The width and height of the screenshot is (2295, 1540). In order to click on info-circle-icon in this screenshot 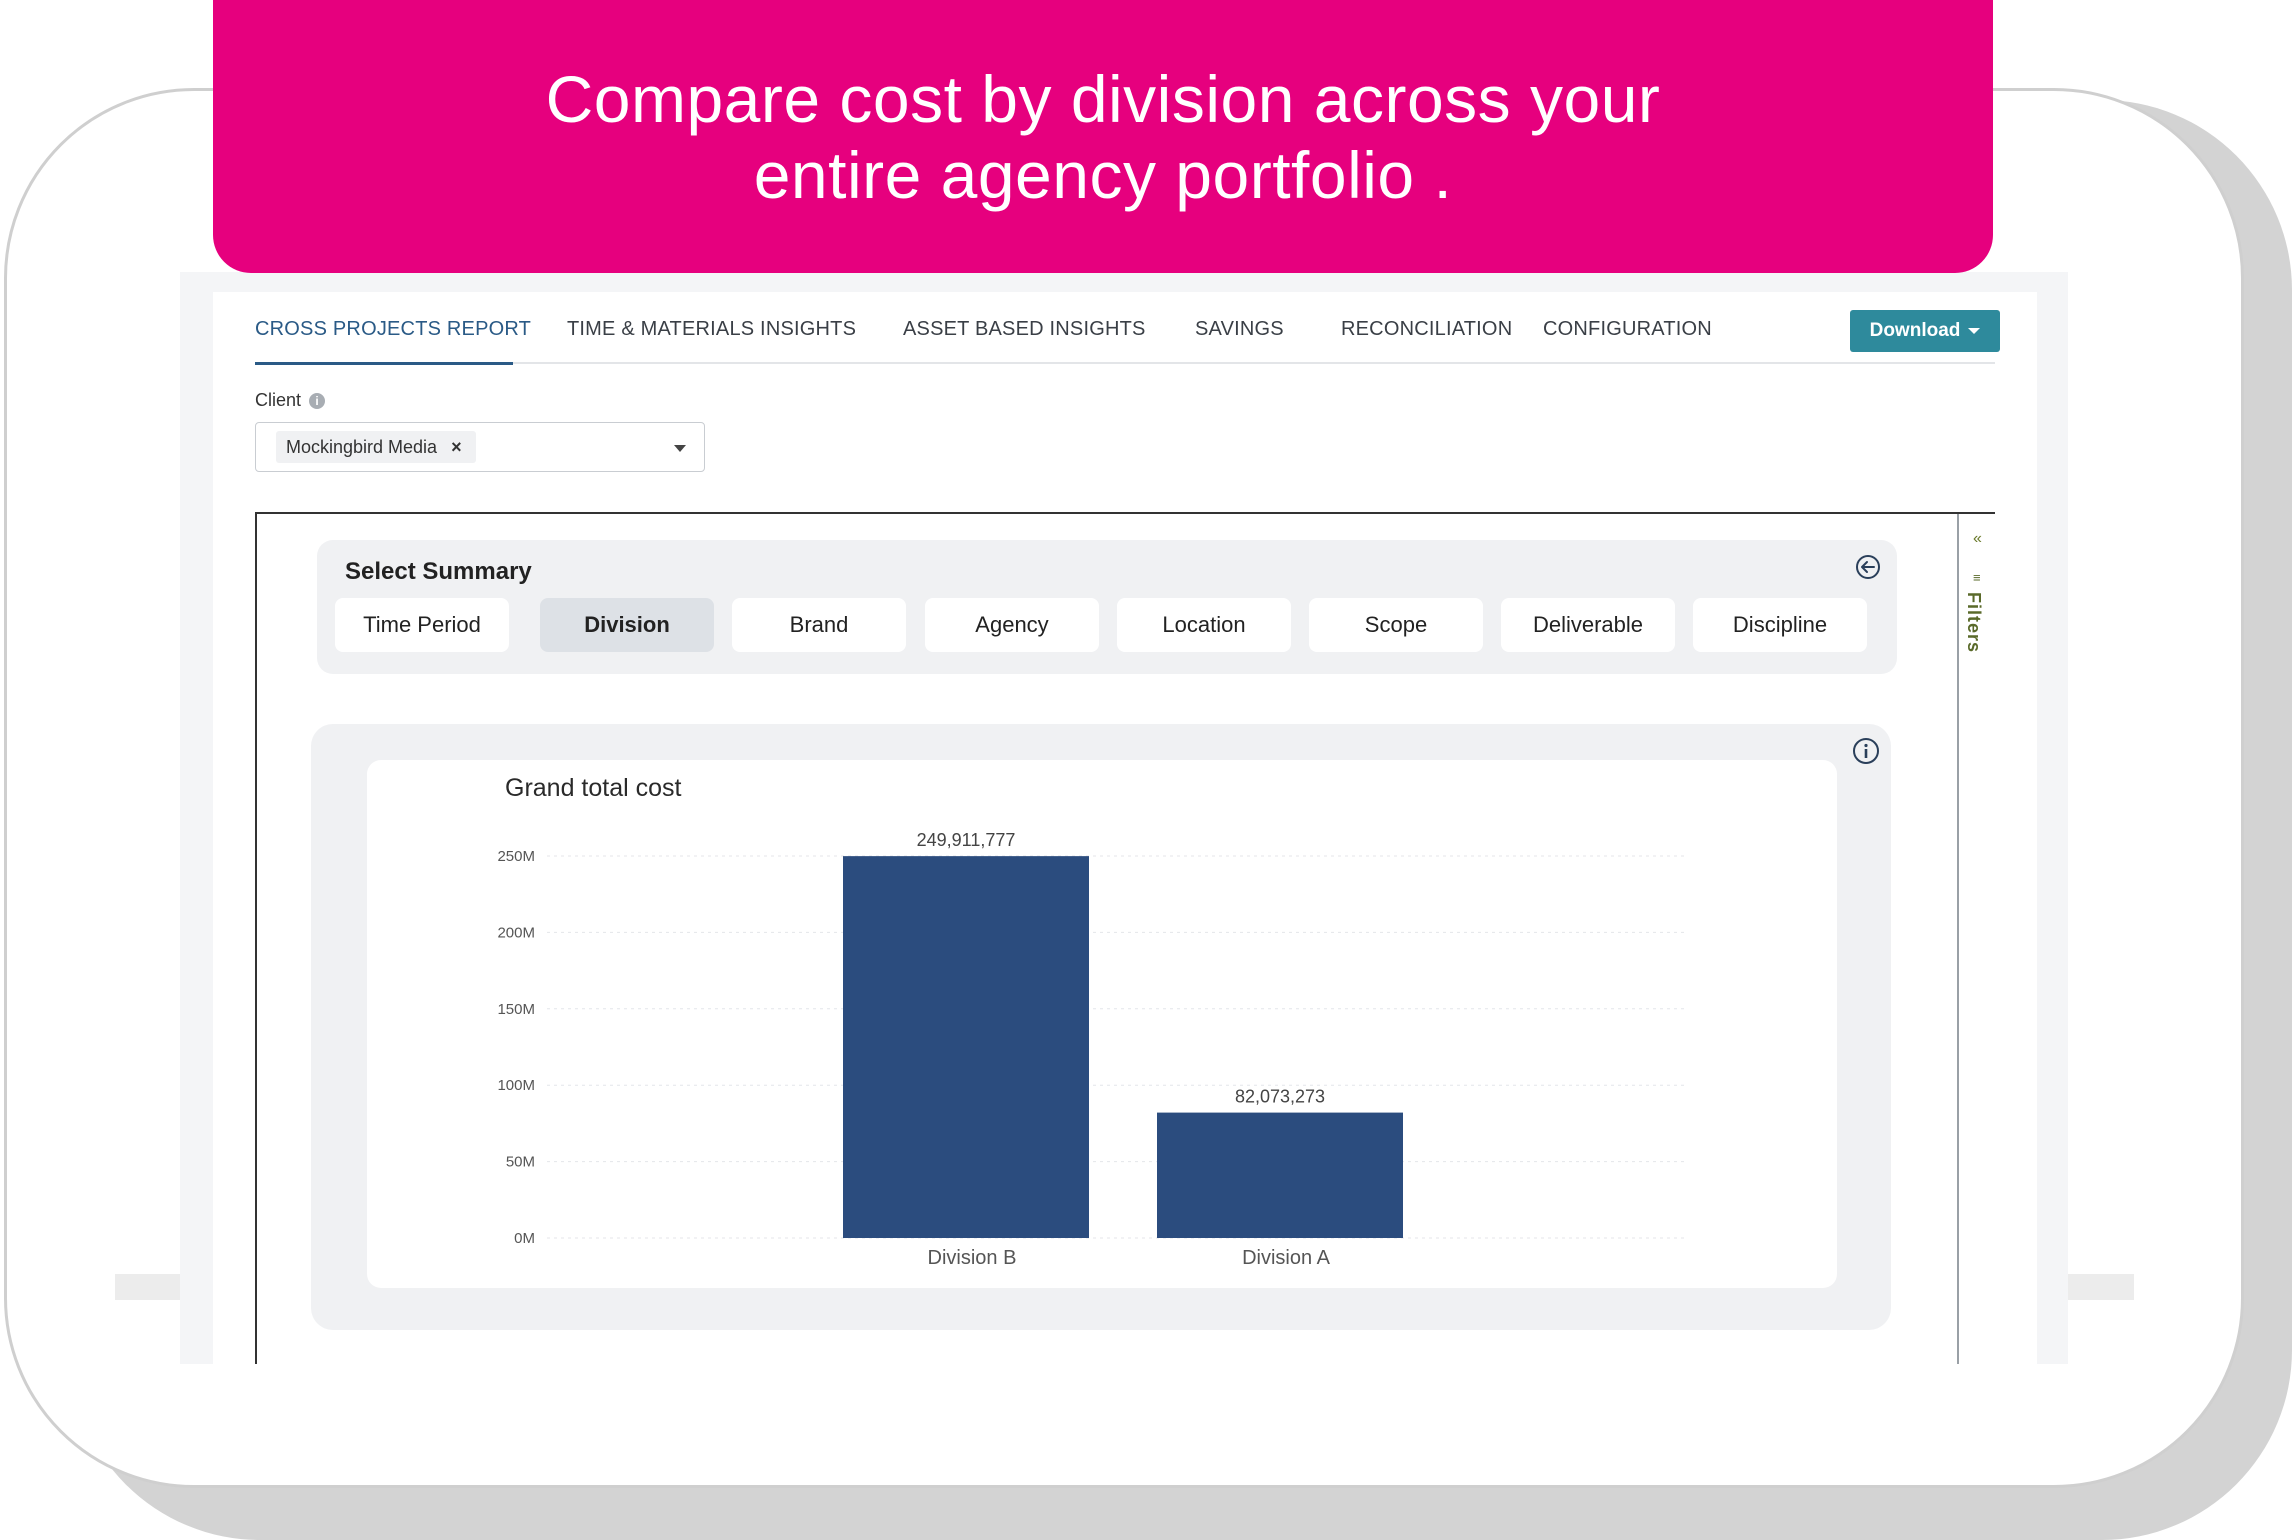, I will do `click(1866, 751)`.